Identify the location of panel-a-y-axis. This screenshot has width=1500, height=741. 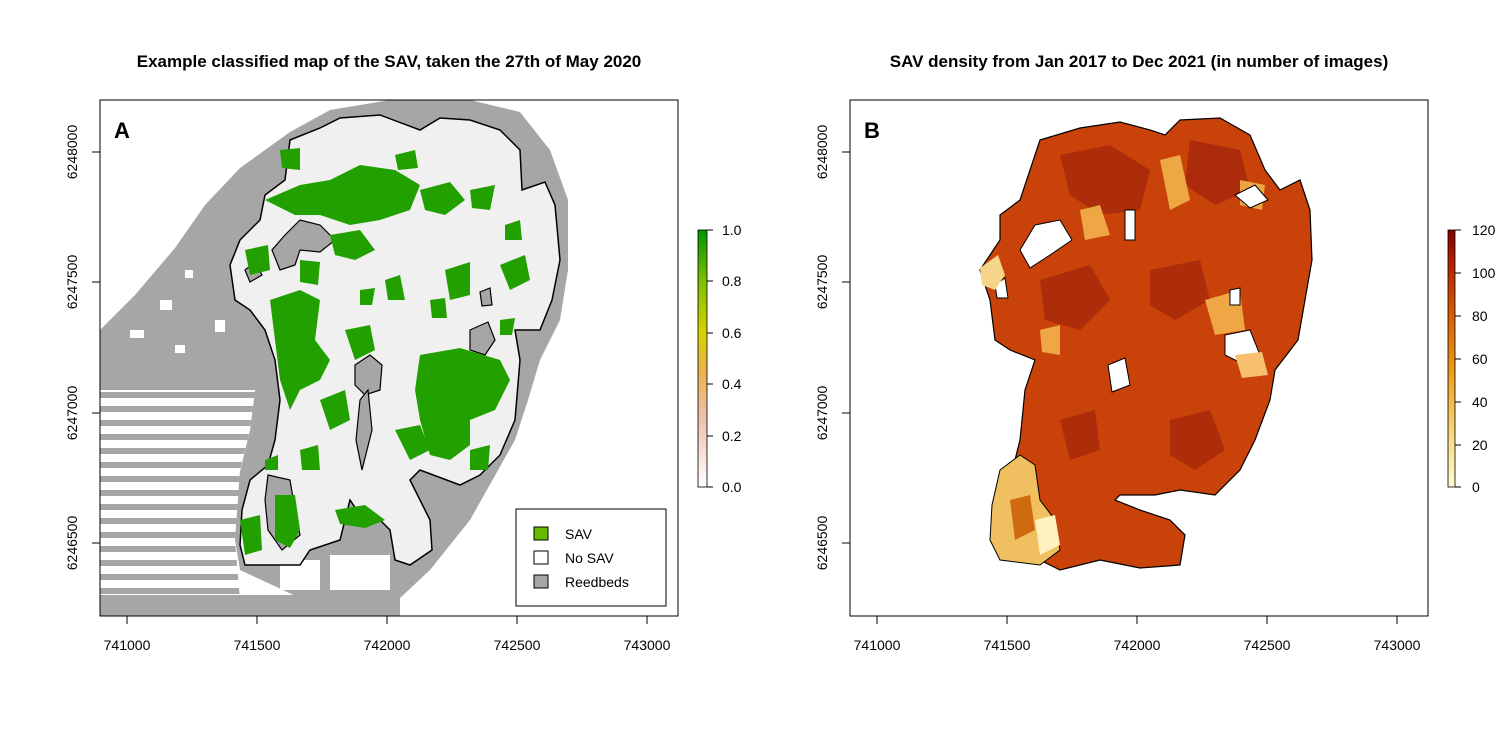
(96, 347).